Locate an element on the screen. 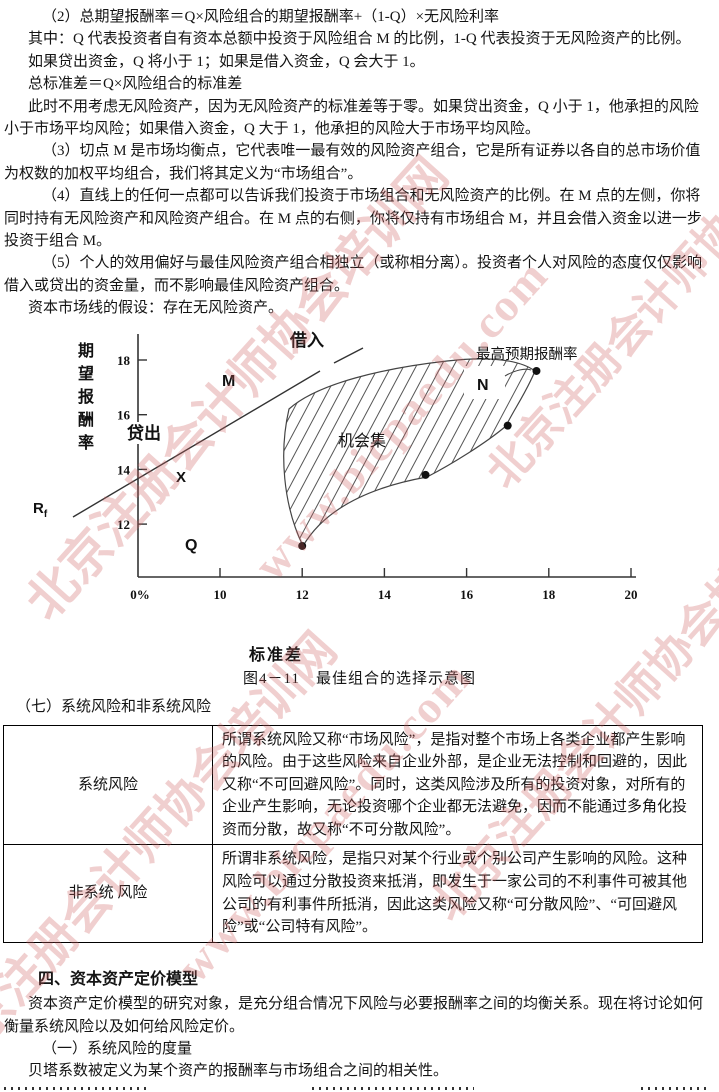 The height and width of the screenshot is (1092, 719). y-tick-label: 16 is located at coordinates (124, 414).